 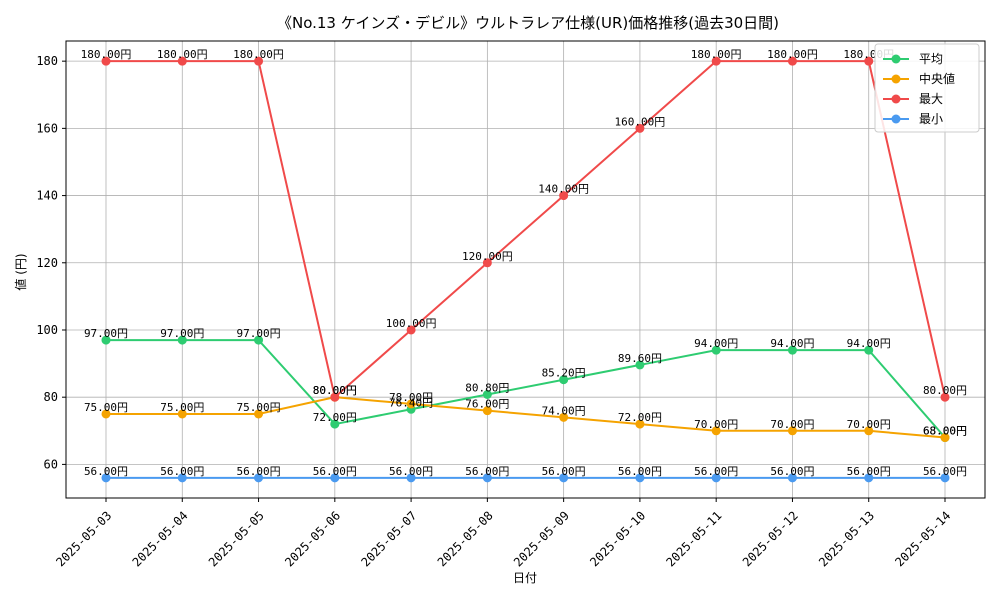 What do you see at coordinates (47, 330) in the screenshot?
I see `y-tick-label: 100` at bounding box center [47, 330].